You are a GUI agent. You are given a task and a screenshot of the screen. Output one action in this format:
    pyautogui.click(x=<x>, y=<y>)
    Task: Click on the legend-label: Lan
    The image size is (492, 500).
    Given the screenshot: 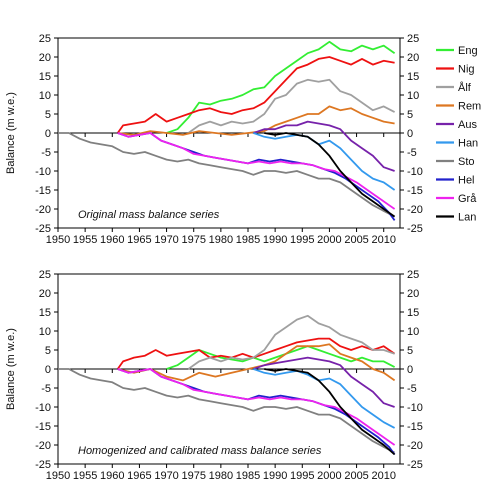 What is the action you would take?
    pyautogui.click(x=467, y=218)
    